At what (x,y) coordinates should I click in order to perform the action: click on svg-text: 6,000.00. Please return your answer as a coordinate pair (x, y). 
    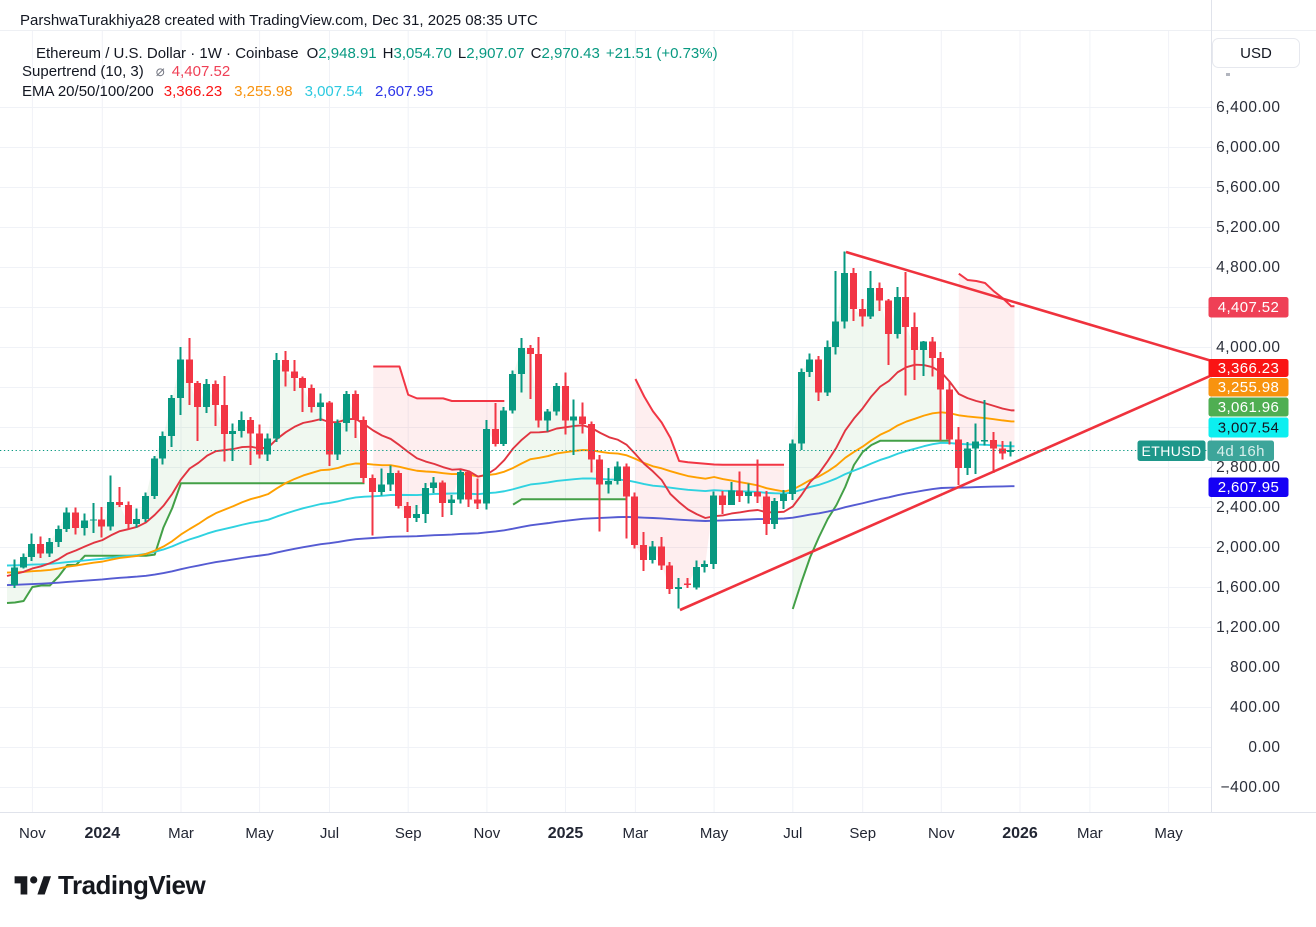
    Looking at the image, I should click on (1248, 147).